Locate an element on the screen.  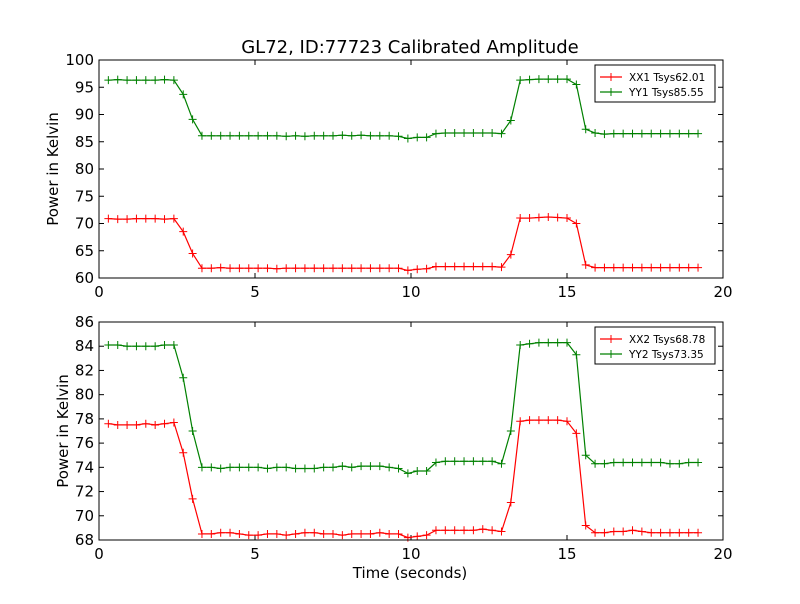
y-tick-label: 78 is located at coordinates (84, 419).